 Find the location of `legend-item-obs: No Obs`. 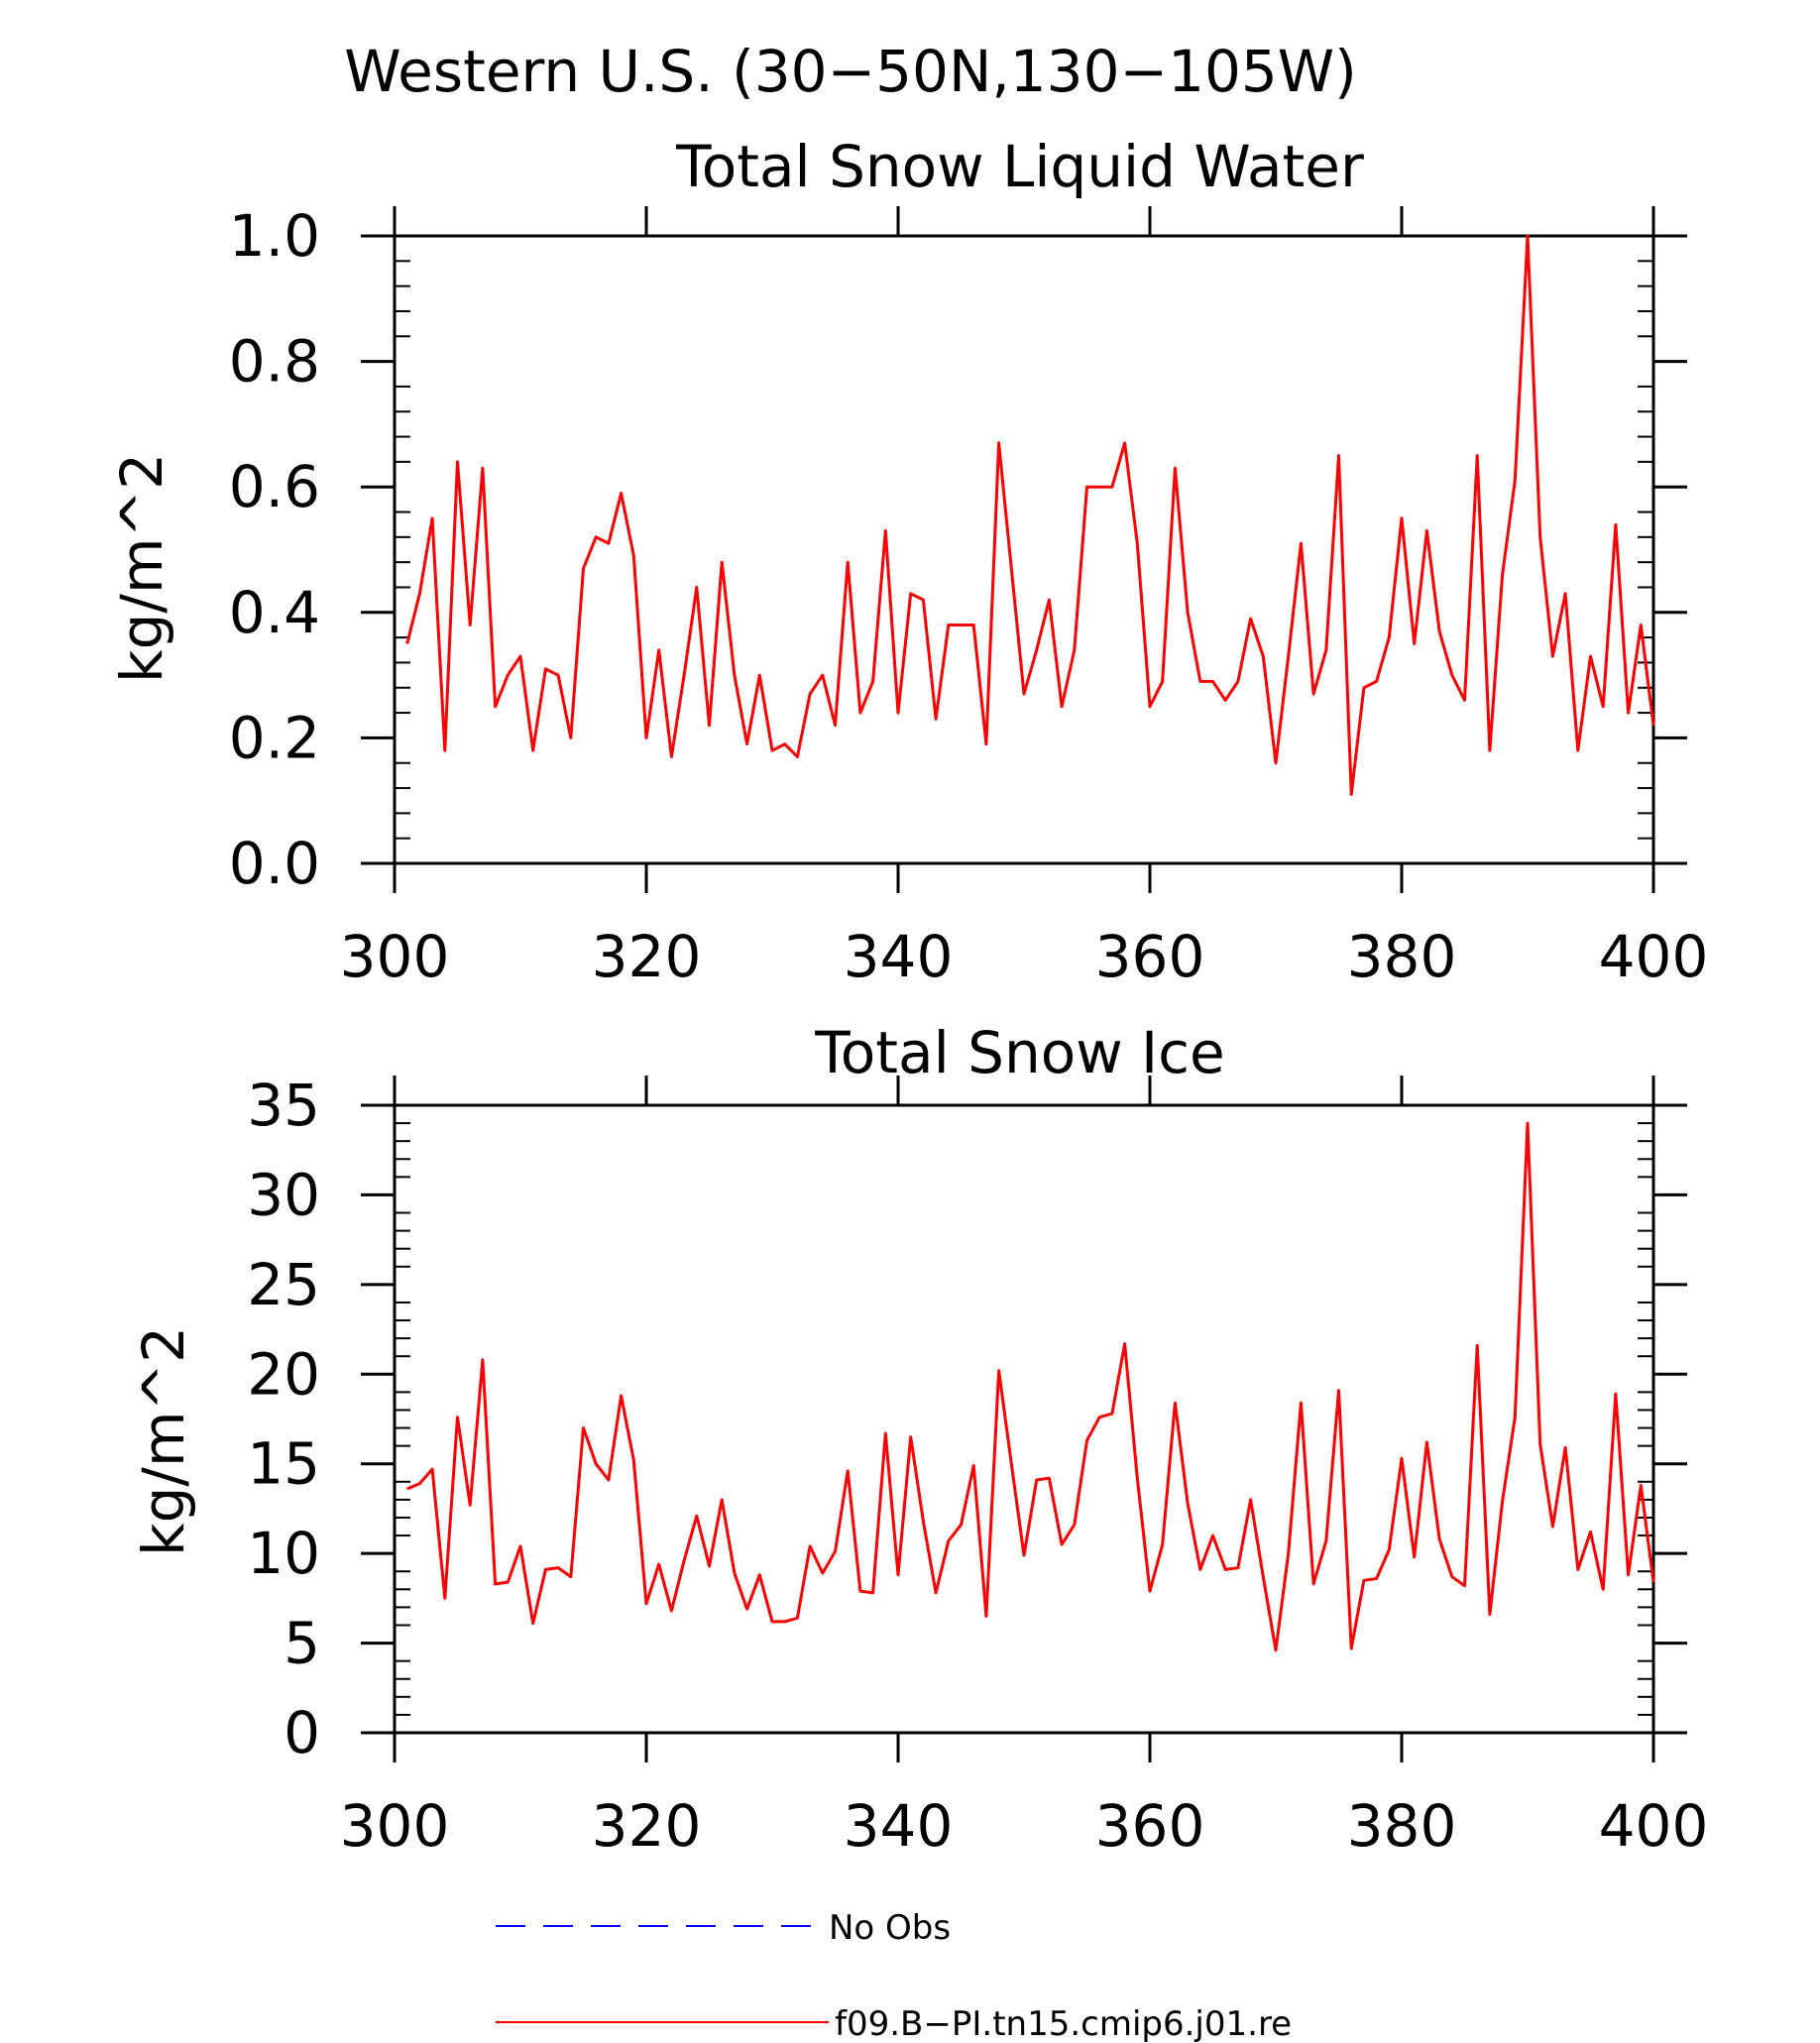

legend-item-obs: No Obs is located at coordinates (723, 1928).